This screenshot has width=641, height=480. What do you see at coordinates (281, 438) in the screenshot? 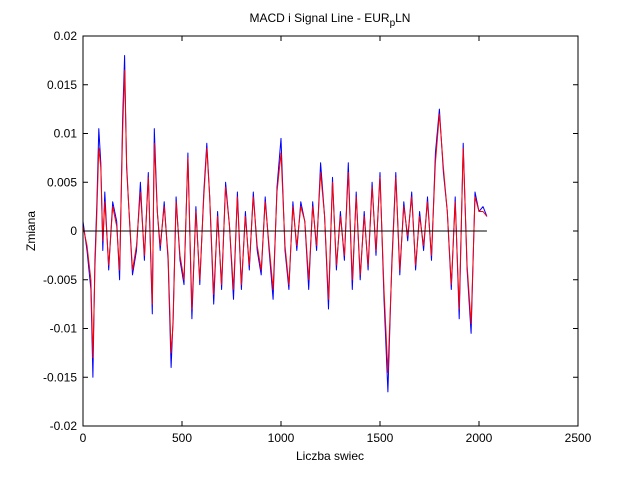
I see `x-tick-label: 1000` at bounding box center [281, 438].